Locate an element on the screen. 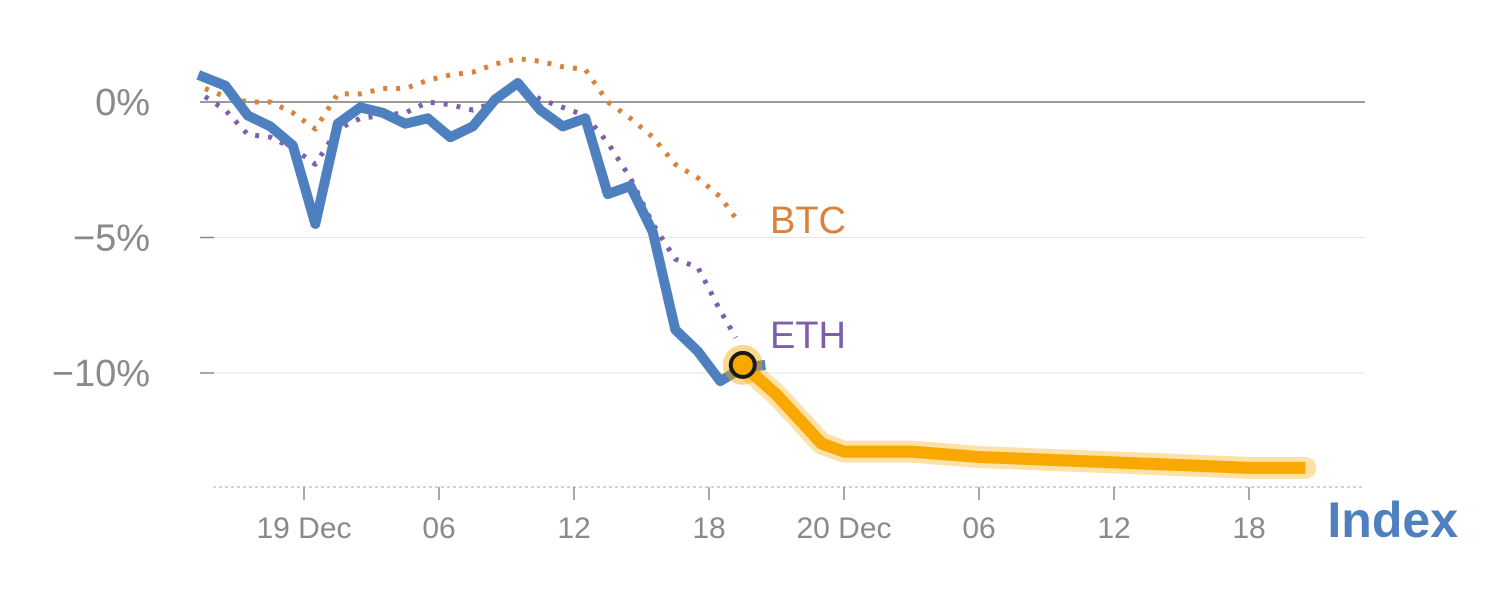 The height and width of the screenshot is (600, 1500). x-tick-layer: 19 Dec 06 12 18 20 Dec 06 12 18 is located at coordinates (761, 516).